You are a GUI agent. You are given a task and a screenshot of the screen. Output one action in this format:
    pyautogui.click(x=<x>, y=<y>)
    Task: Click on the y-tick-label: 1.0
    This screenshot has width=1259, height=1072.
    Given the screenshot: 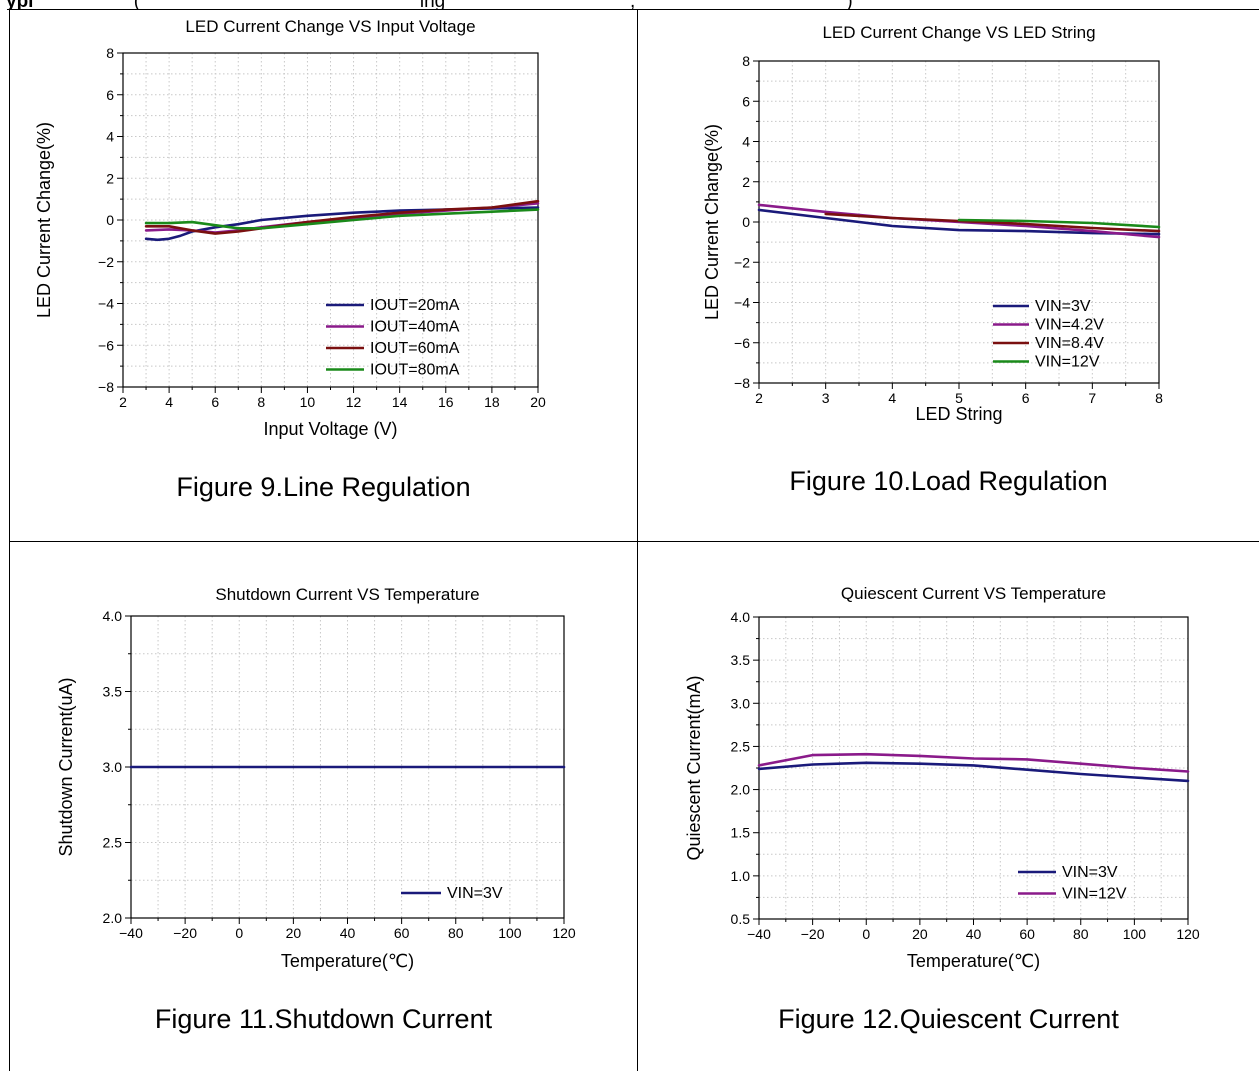 What is the action you would take?
    pyautogui.click(x=741, y=876)
    